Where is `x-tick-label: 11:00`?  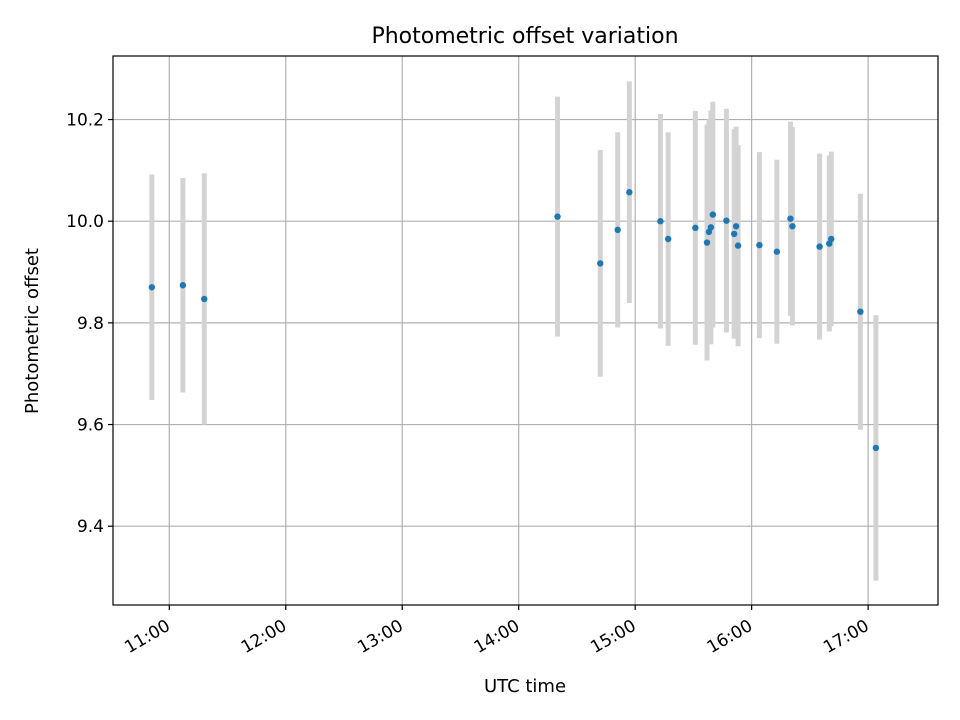 x-tick-label: 11:00 is located at coordinates (147, 637).